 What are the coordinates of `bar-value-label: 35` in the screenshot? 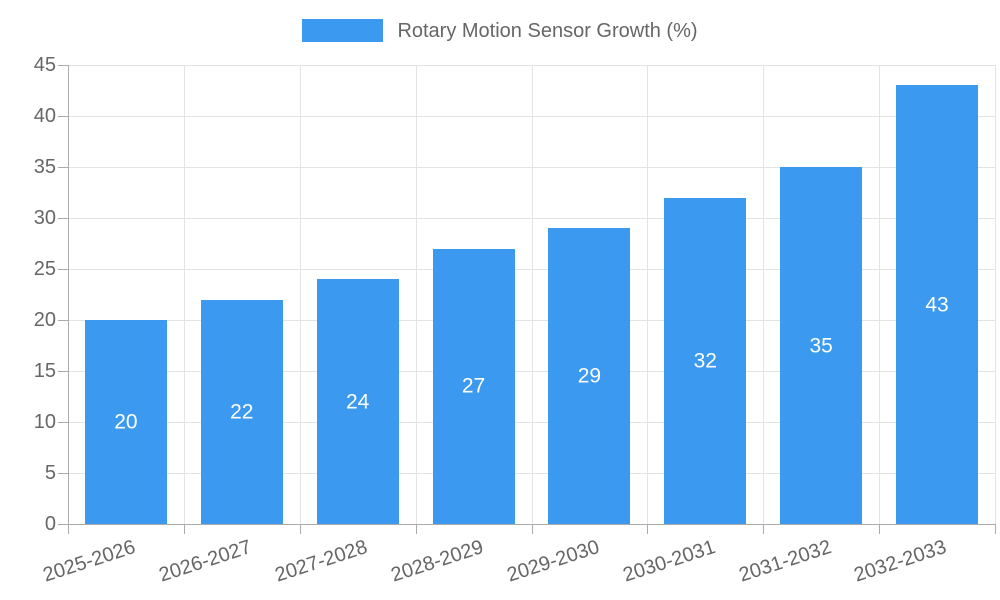 It's located at (821, 345).